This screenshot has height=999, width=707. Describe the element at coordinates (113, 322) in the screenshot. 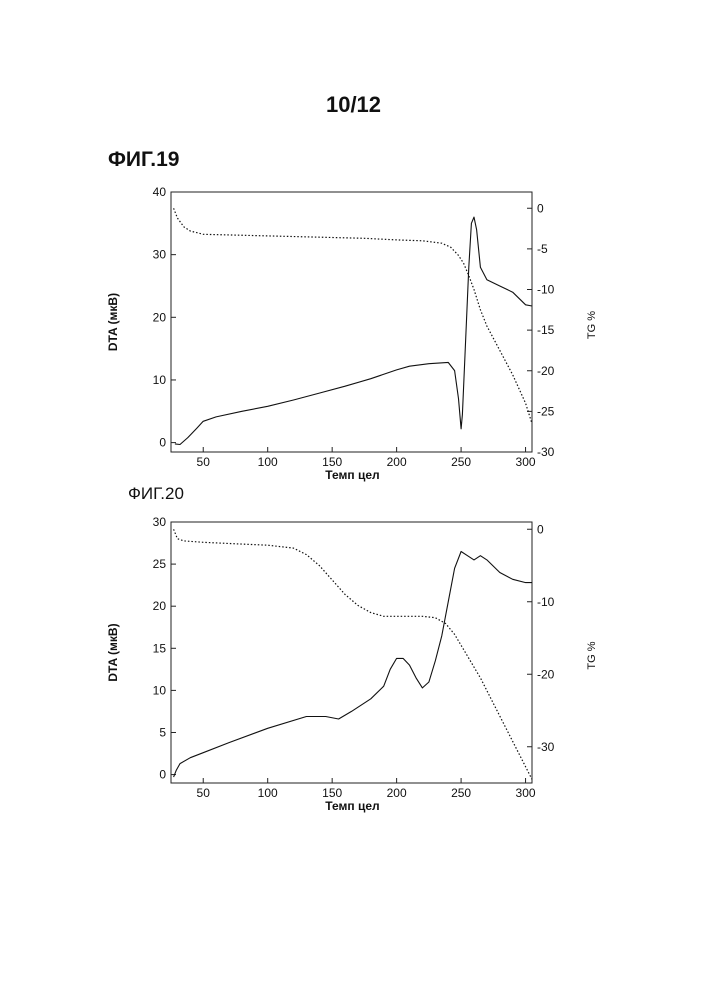

I see `chart1-y-axis-title: DTA (мкВ)` at that location.